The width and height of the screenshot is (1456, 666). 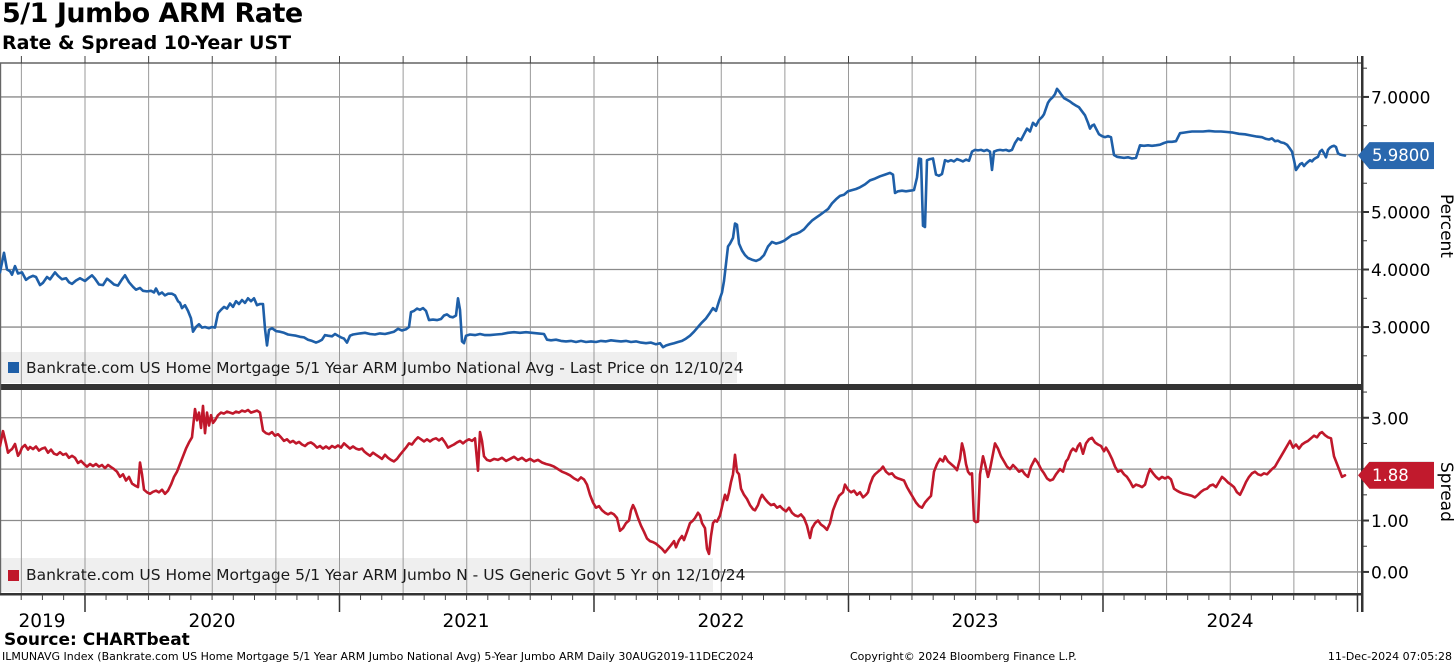 I want to click on rate-series-swatch-icon, so click(x=13, y=367).